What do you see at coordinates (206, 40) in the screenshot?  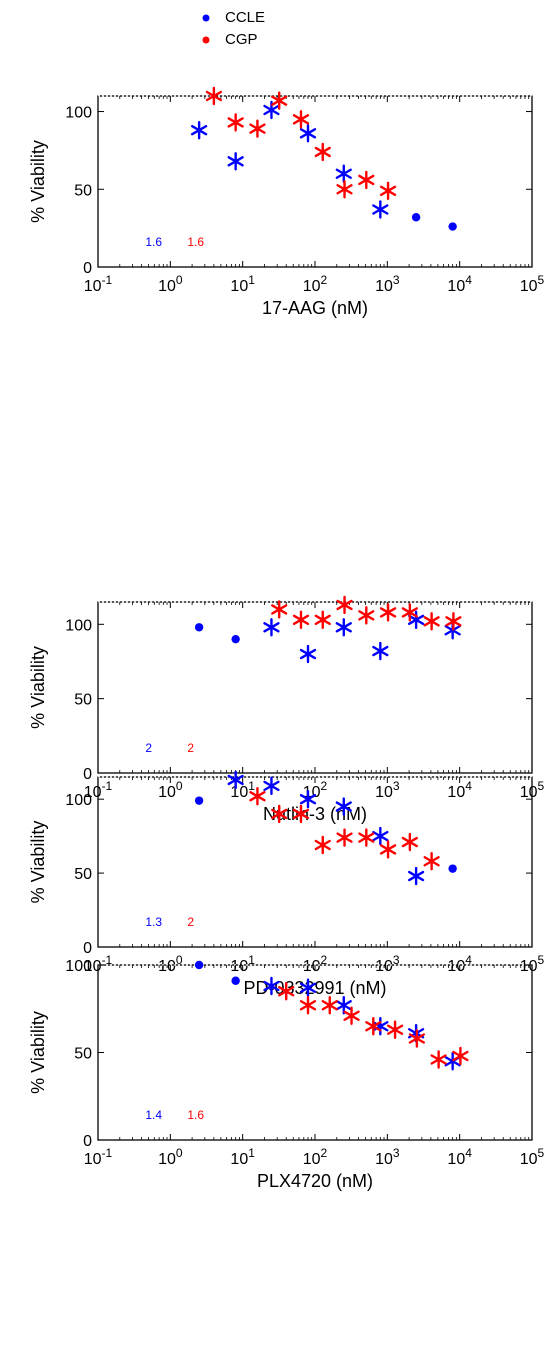 I see `legend-marker-cgp` at bounding box center [206, 40].